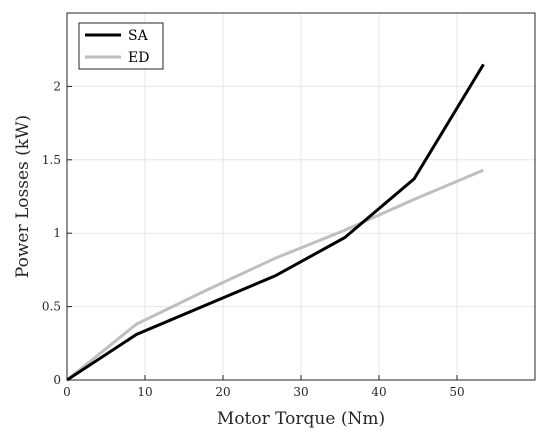 Image resolution: width=550 pixels, height=435 pixels. Describe the element at coordinates (138, 36) in the screenshot. I see `legend-label-sa: SA` at that location.